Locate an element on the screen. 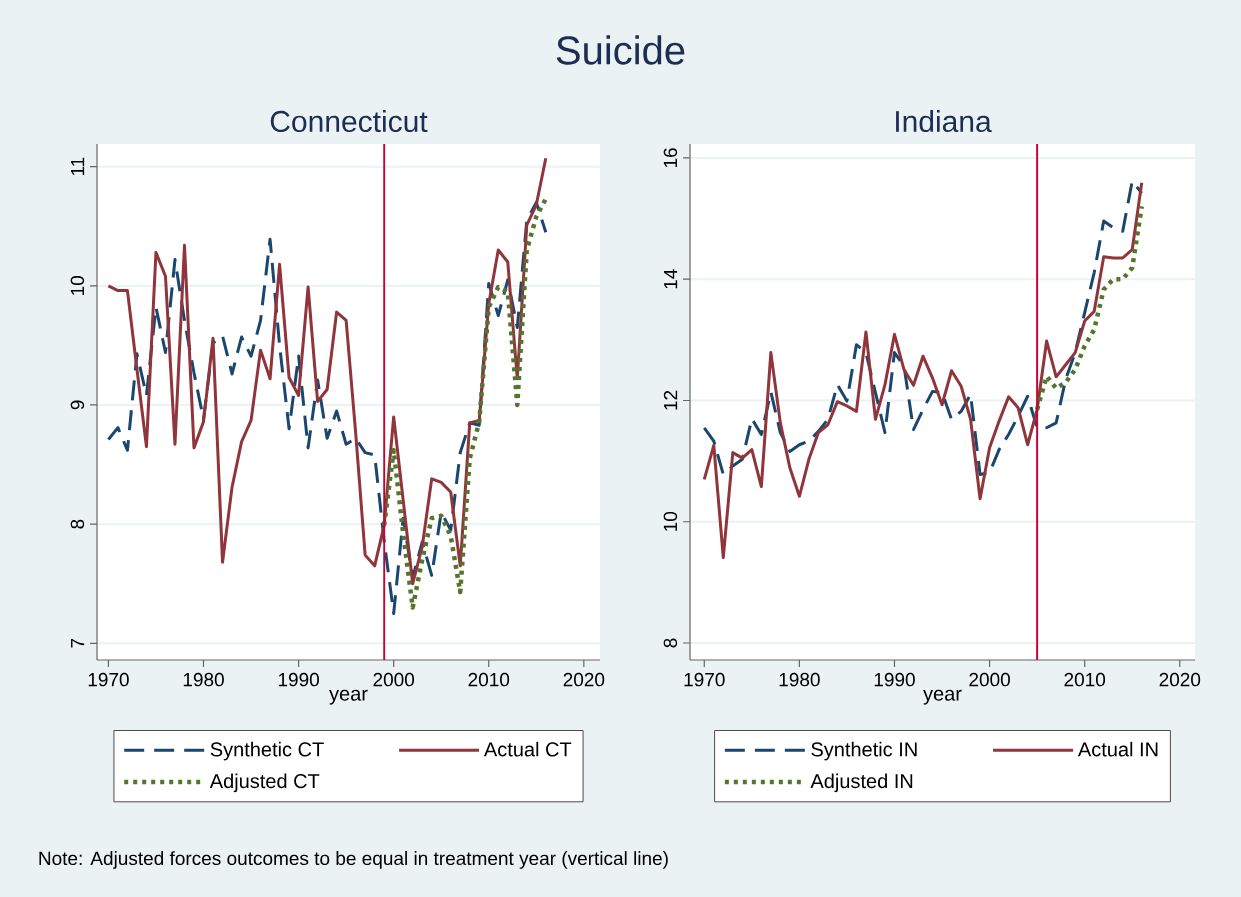  y-tick-label: 11 is located at coordinates (78, 166).